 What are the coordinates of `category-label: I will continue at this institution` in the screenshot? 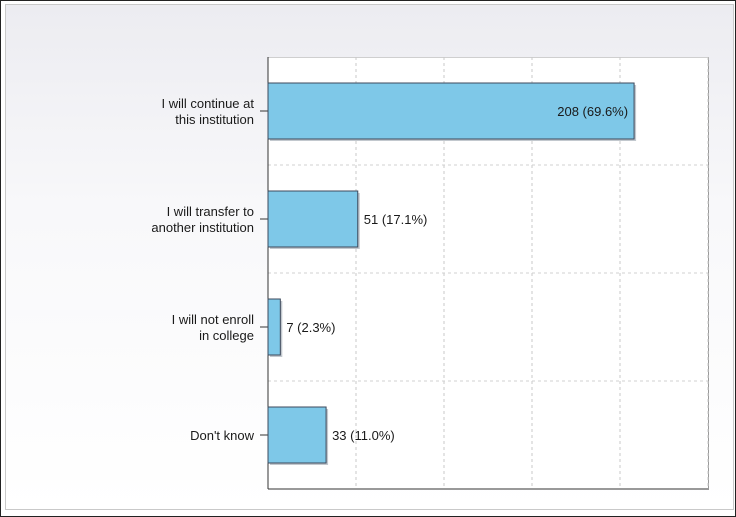 It's located at (208, 111).